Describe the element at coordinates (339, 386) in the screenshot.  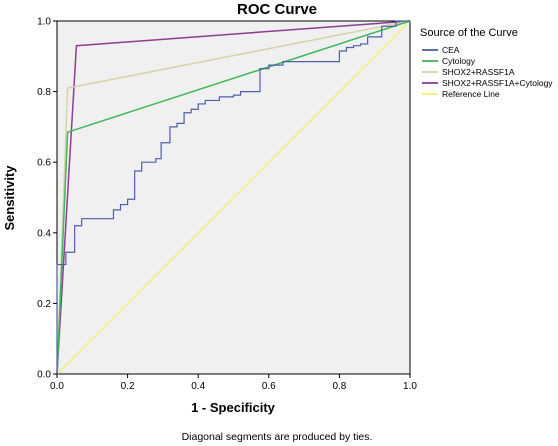
I see `x-tick-label: 0.8` at that location.